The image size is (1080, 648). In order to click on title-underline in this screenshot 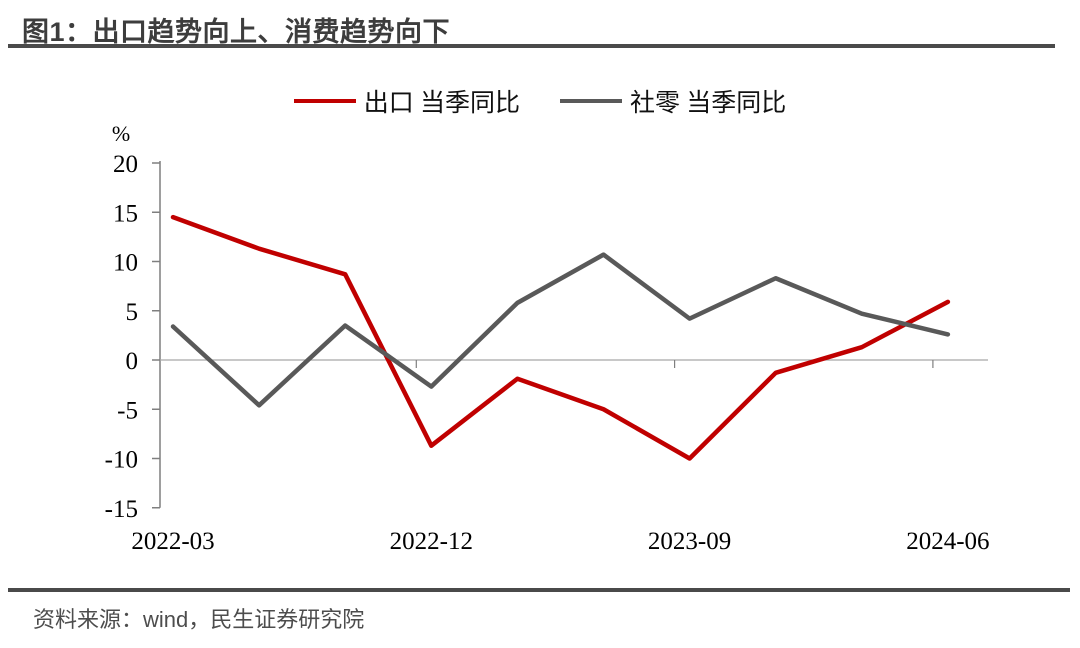, I will do `click(531, 46)`.